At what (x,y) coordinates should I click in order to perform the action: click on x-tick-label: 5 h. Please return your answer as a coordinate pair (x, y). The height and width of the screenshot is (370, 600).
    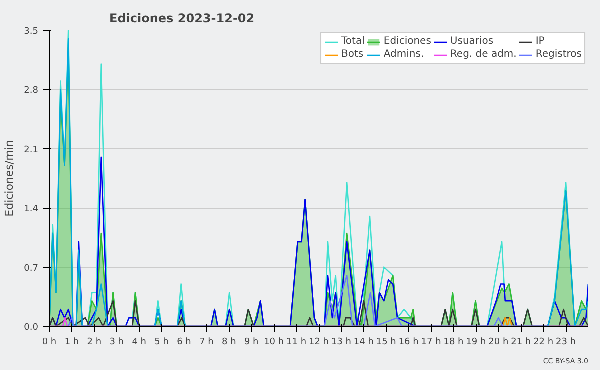
    Looking at the image, I should click on (161, 343).